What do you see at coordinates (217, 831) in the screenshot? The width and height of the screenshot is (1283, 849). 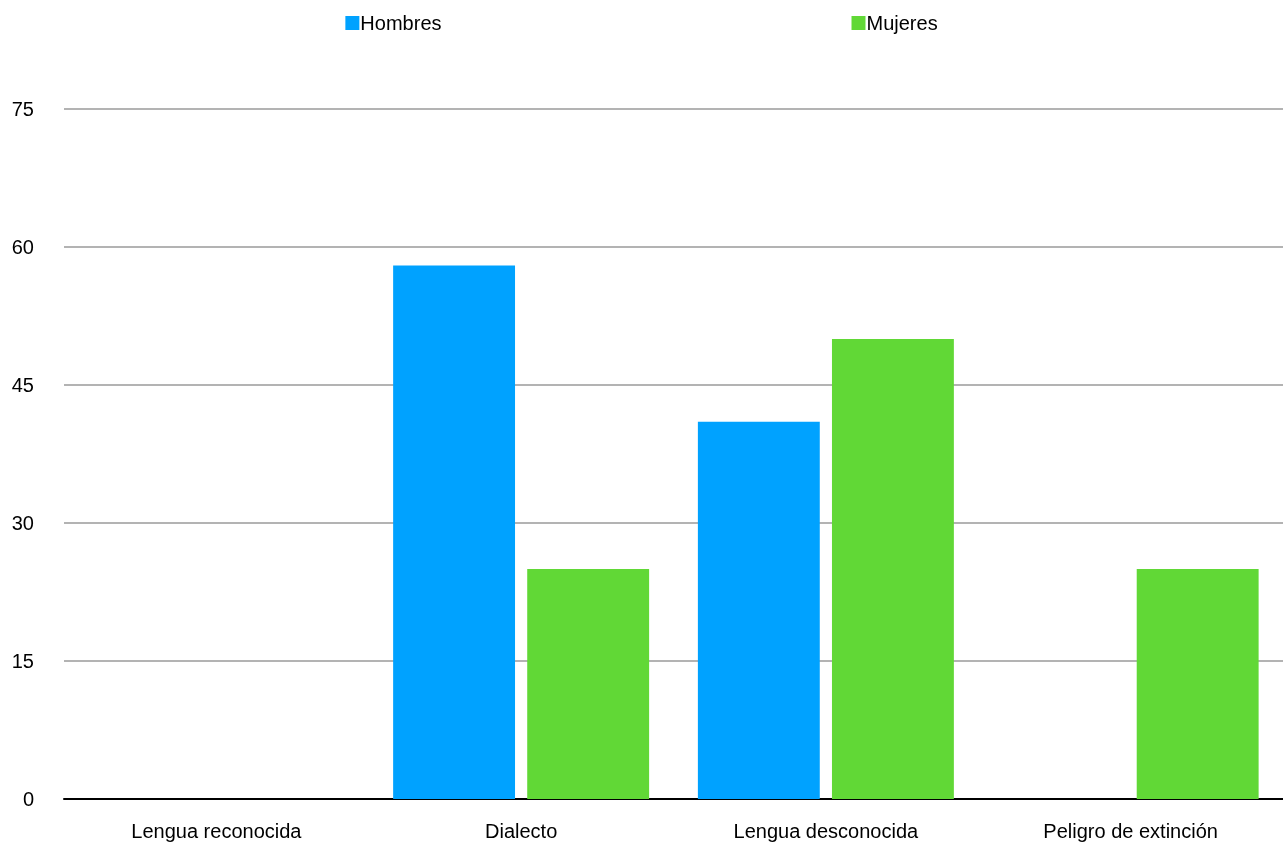 I see `x-tick-label: Lengua reconocida` at bounding box center [217, 831].